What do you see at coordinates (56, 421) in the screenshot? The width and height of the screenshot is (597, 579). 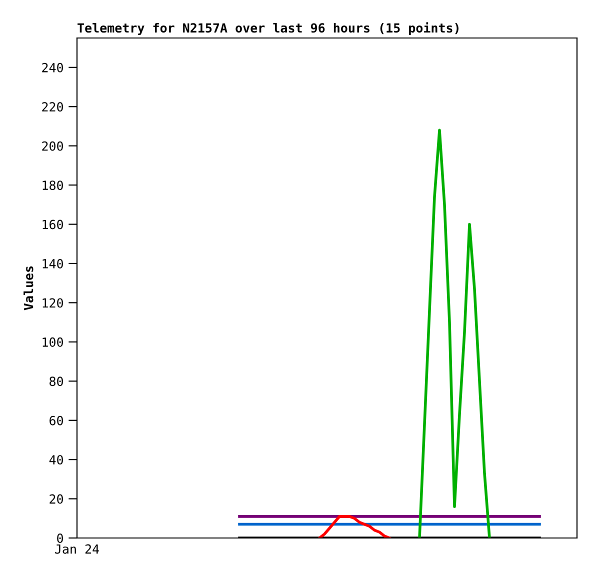 I see `y-tick-label: 60` at bounding box center [56, 421].